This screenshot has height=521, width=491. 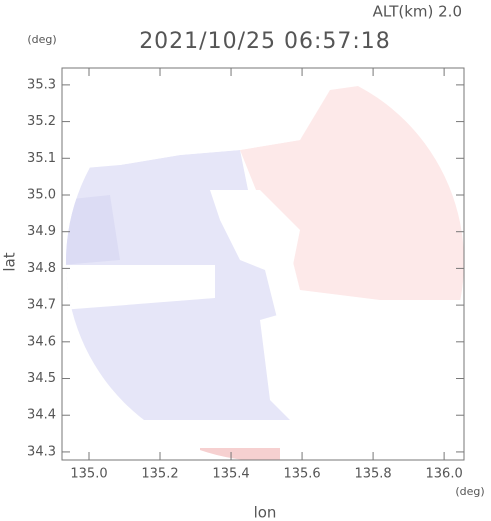 What do you see at coordinates (469, 491) in the screenshot?
I see `x-unit: (deg)` at bounding box center [469, 491].